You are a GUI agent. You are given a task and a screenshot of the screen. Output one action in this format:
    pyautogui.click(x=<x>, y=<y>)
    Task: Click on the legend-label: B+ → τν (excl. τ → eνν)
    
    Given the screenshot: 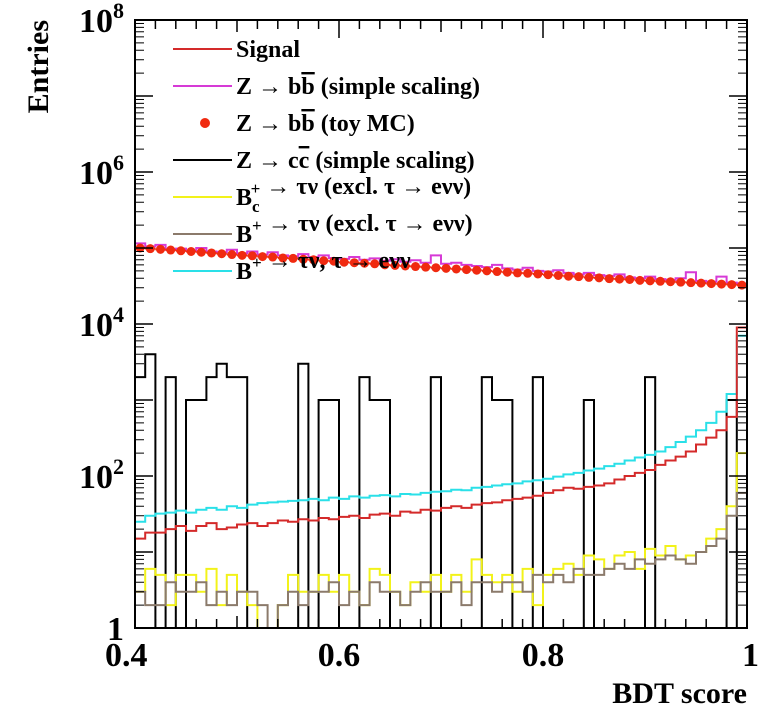 What is the action you would take?
    pyautogui.click(x=354, y=229)
    